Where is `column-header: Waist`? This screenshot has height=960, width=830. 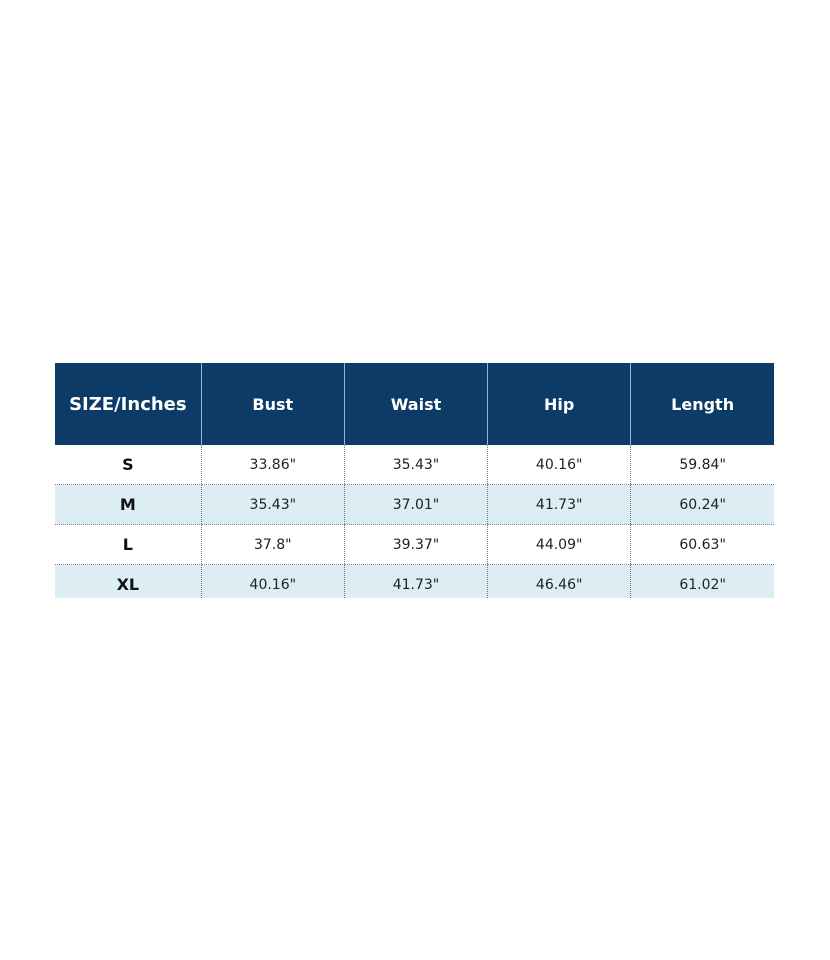
column-header: Waist is located at coordinates (415, 404).